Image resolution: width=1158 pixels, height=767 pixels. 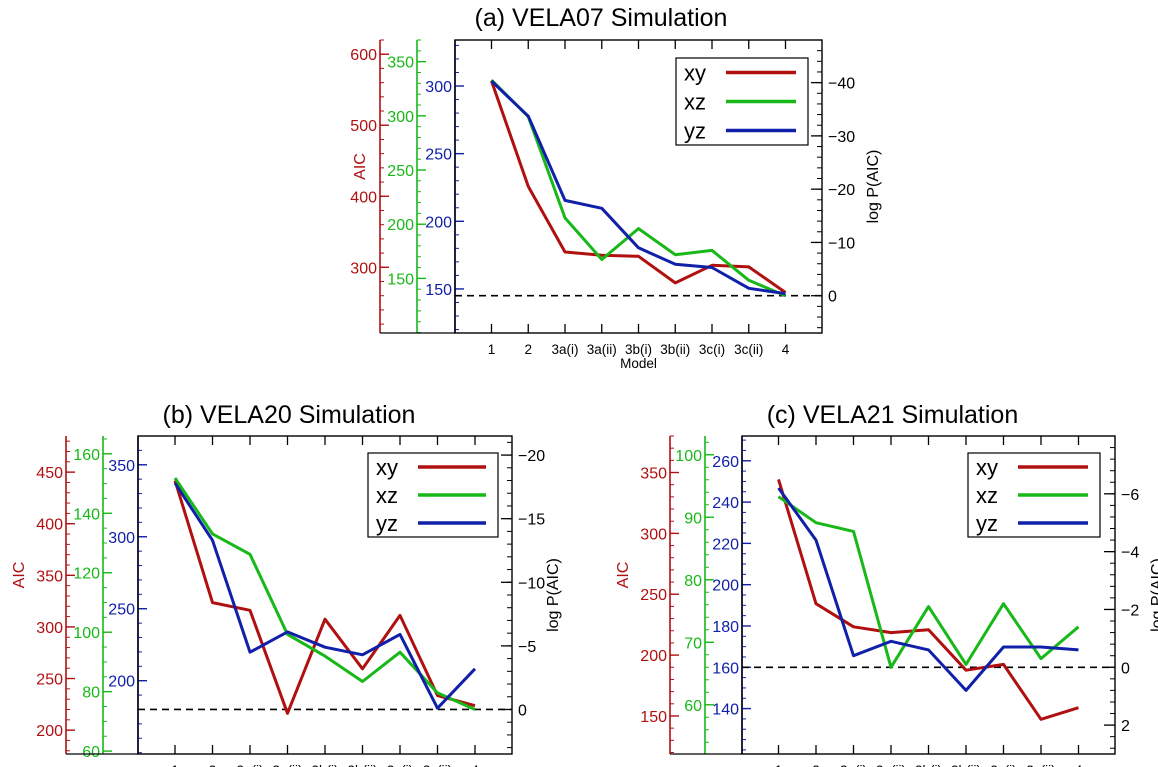 I want to click on aic-tick-label: 180, so click(x=725, y=627).